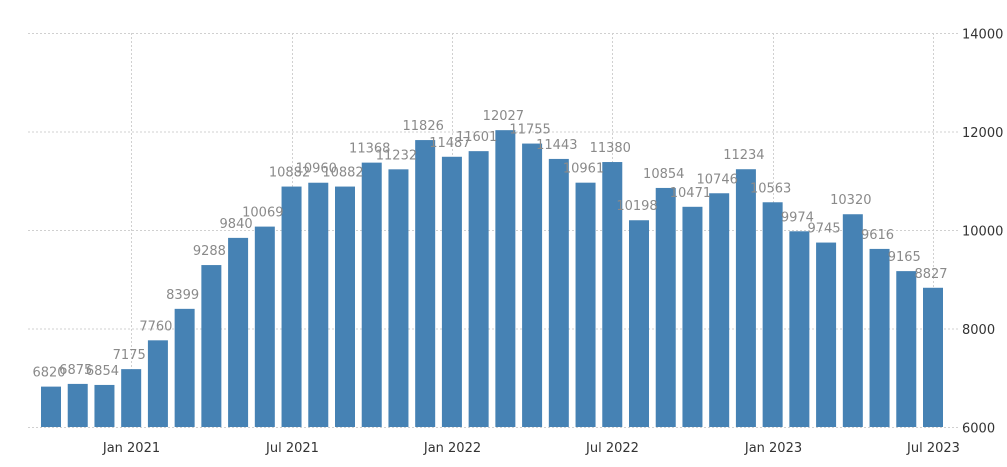  Describe the element at coordinates (770, 188) in the screenshot. I see `data-label: 10563` at that location.